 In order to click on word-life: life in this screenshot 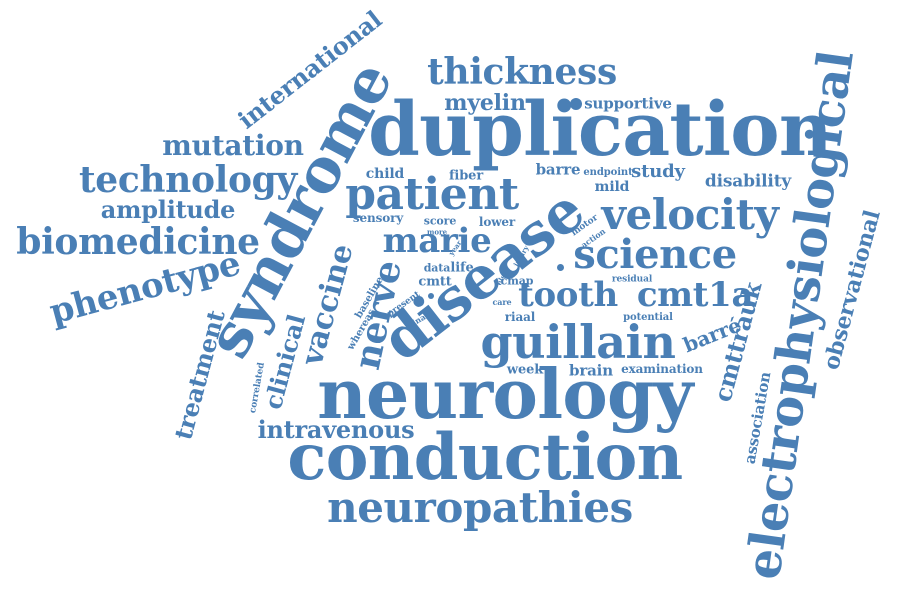, I will do `click(462, 268)`.